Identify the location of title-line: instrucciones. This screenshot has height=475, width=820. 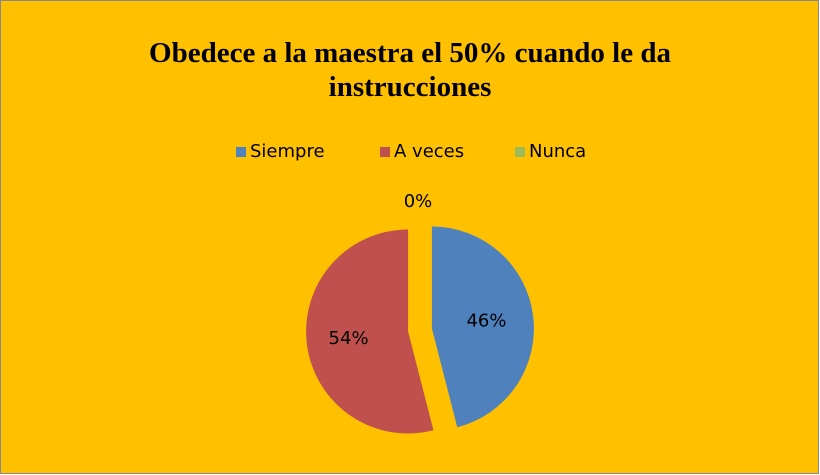
(410, 87).